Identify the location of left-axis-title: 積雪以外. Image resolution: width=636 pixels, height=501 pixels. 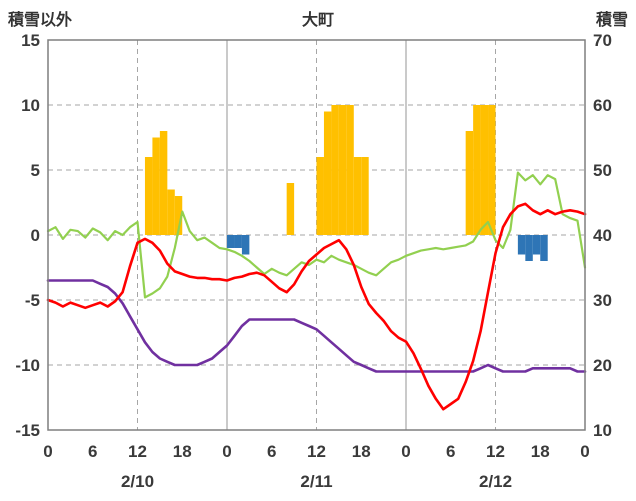
(40, 20).